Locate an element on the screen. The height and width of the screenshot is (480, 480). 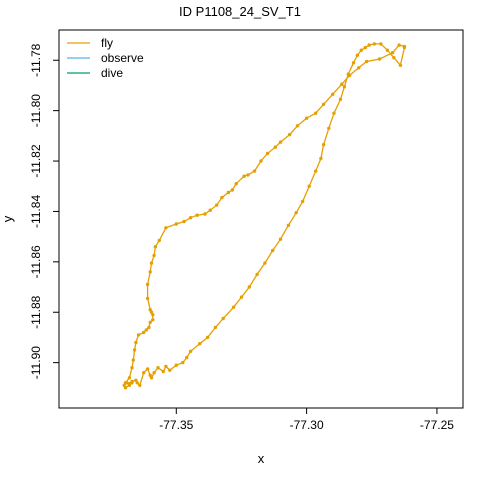
y-tick-label: -11.88 is located at coordinates (36, 311).